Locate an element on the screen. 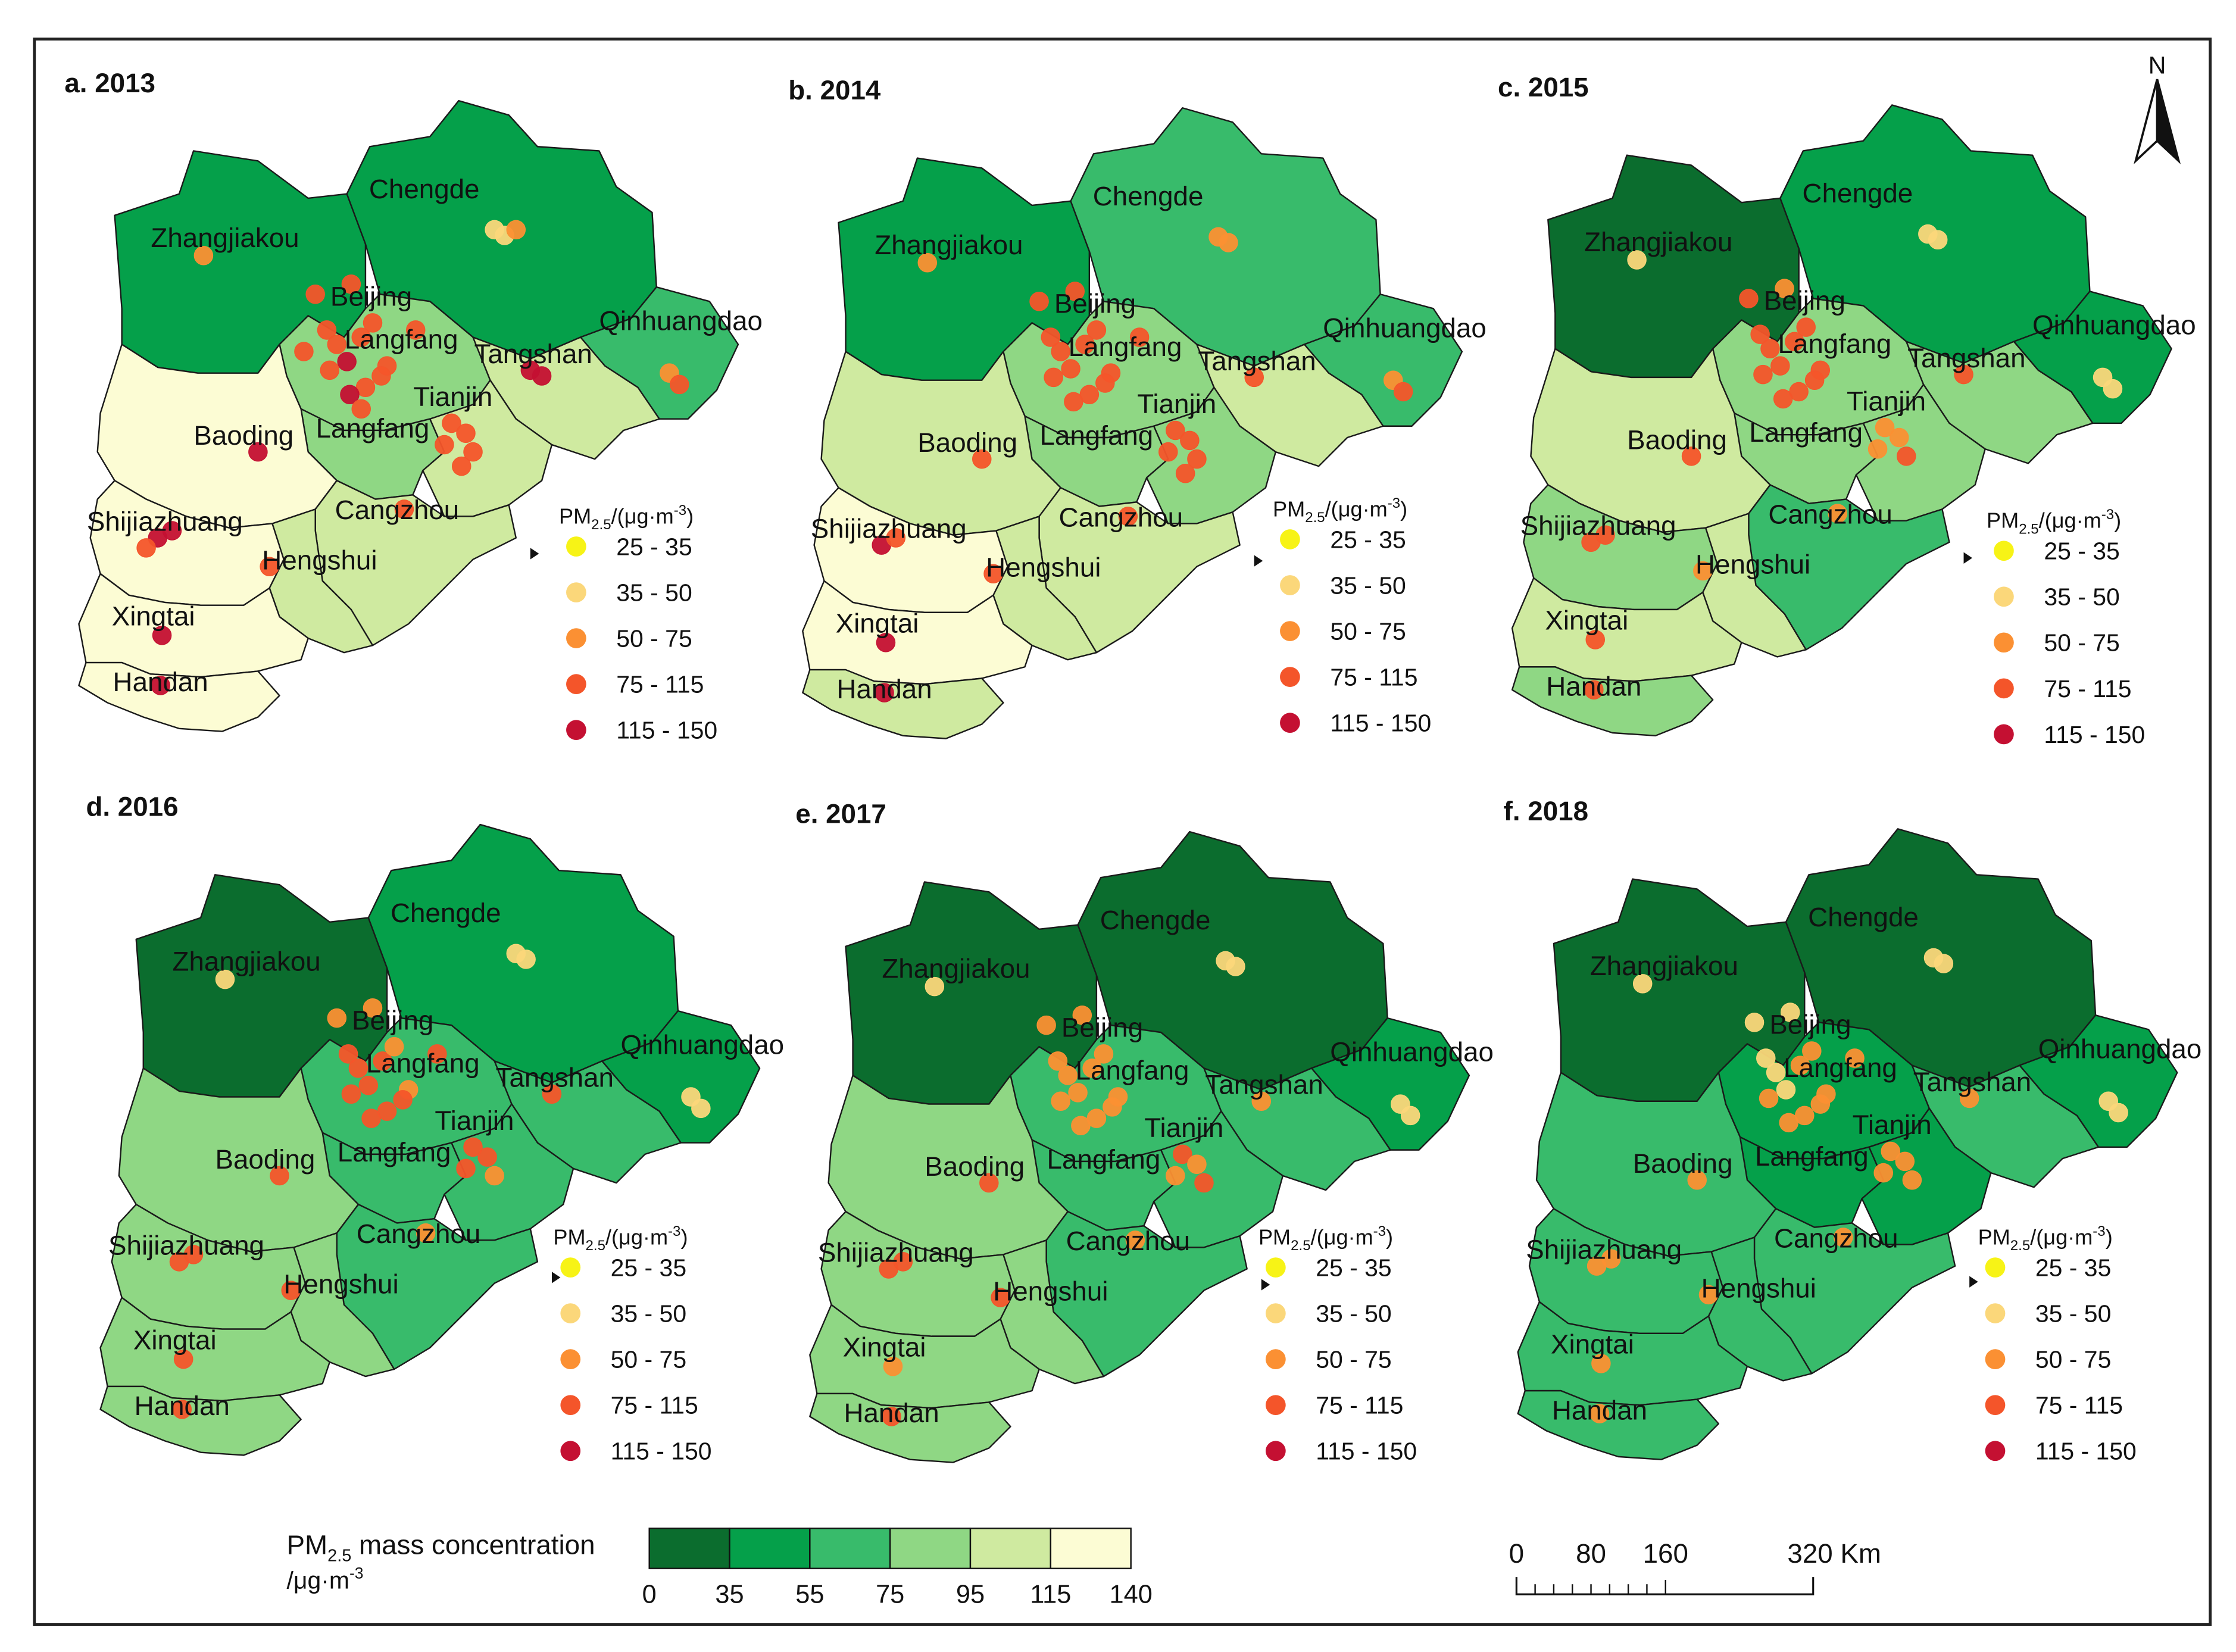 This screenshot has height=1652, width=2236. city-label-baoding: Baoding is located at coordinates (975, 1166).